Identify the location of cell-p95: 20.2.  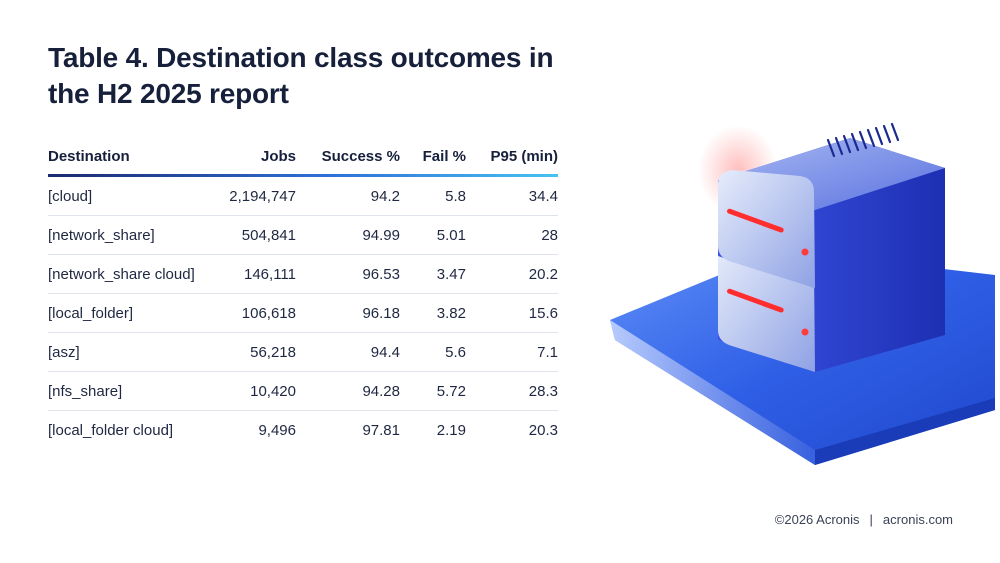
(512, 274).